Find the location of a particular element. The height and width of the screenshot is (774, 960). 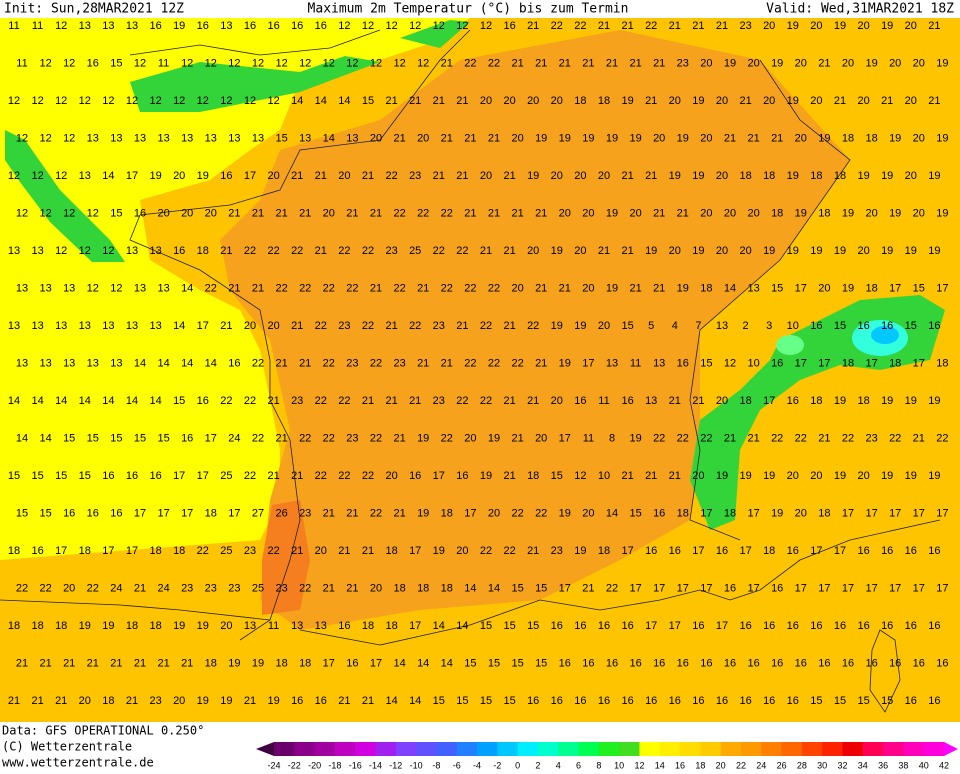

temperature-value: 7 is located at coordinates (698, 326).